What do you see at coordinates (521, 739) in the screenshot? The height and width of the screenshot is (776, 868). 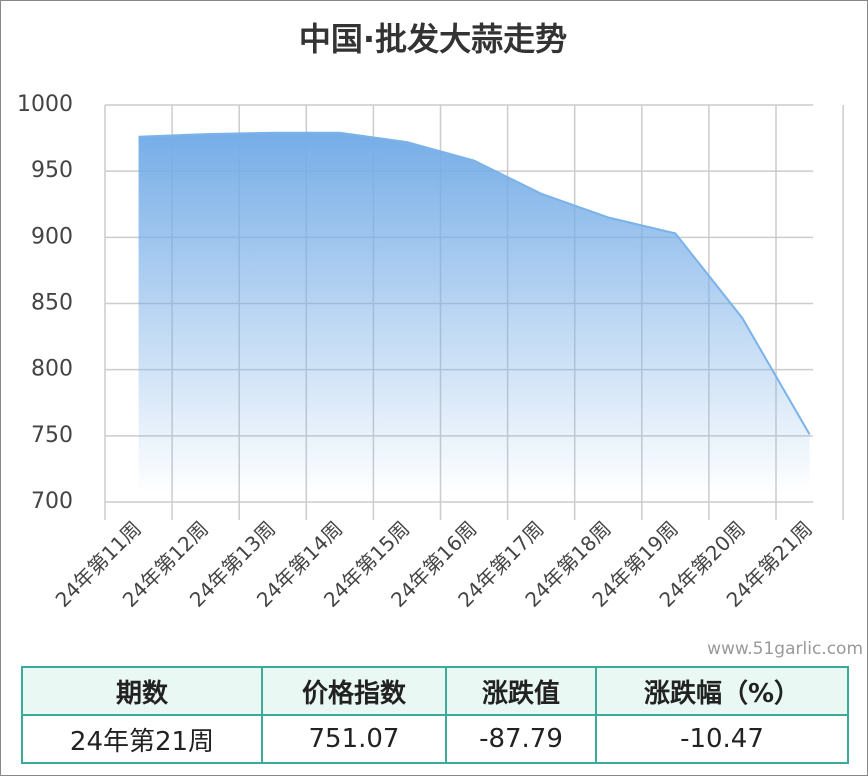 I see `td: -87.79` at bounding box center [521, 739].